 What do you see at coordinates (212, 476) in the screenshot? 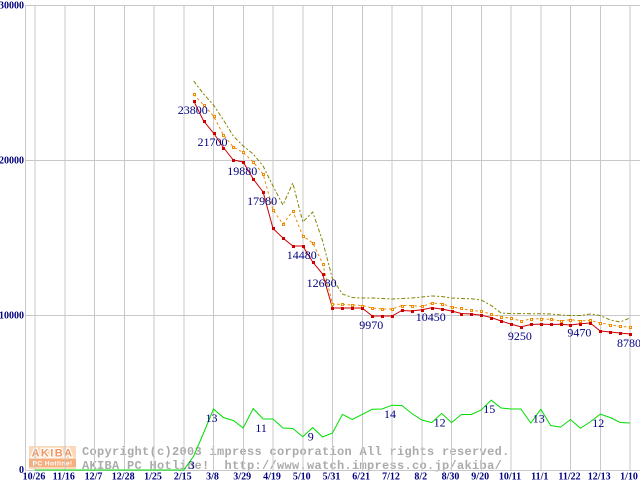
I see `svg-text: 3/8` at bounding box center [212, 476].